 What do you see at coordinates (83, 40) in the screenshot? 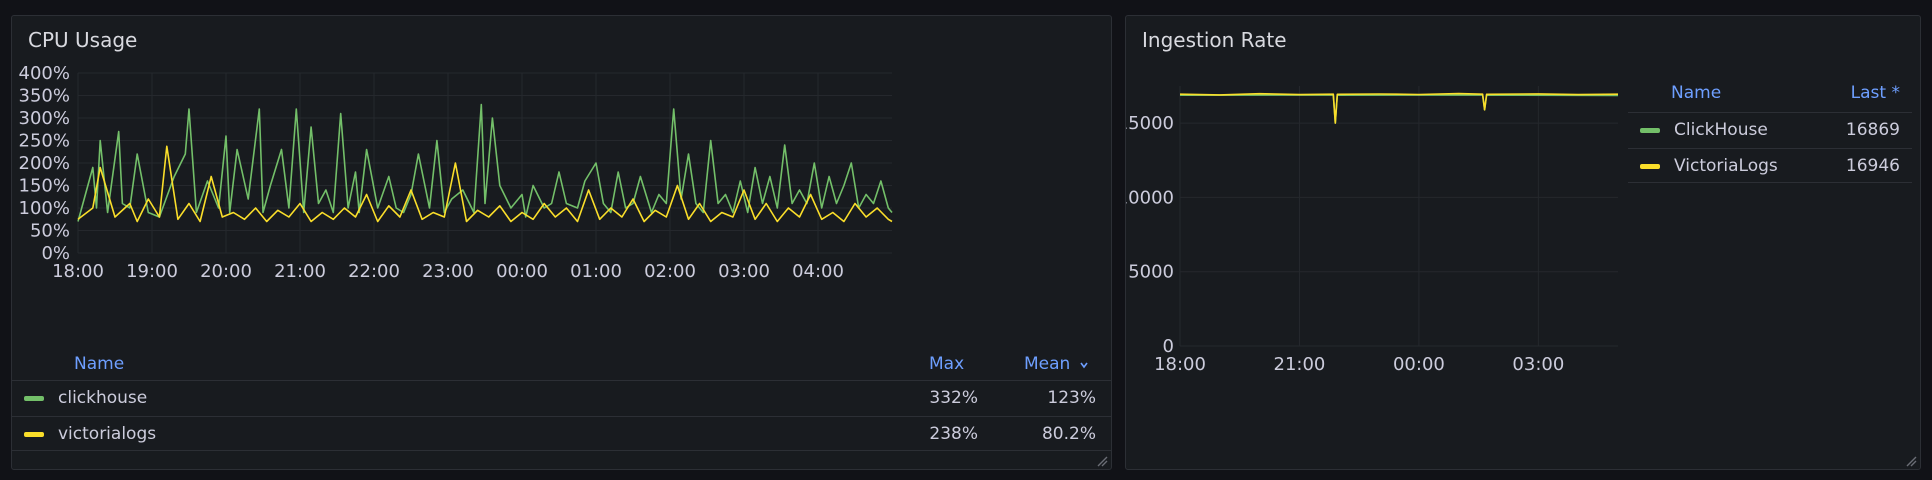
I see `panel-title: CPU Usage` at bounding box center [83, 40].